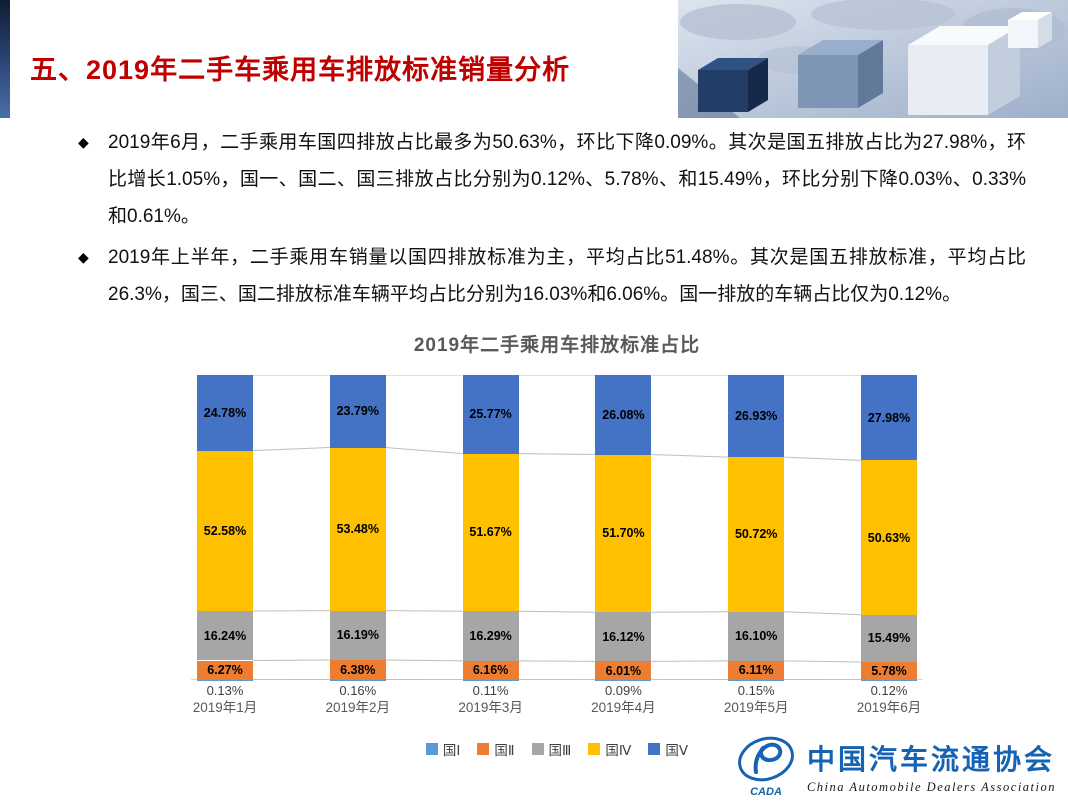 This screenshot has width=1068, height=802. I want to click on segment-value-label: 16.29%, so click(490, 636).